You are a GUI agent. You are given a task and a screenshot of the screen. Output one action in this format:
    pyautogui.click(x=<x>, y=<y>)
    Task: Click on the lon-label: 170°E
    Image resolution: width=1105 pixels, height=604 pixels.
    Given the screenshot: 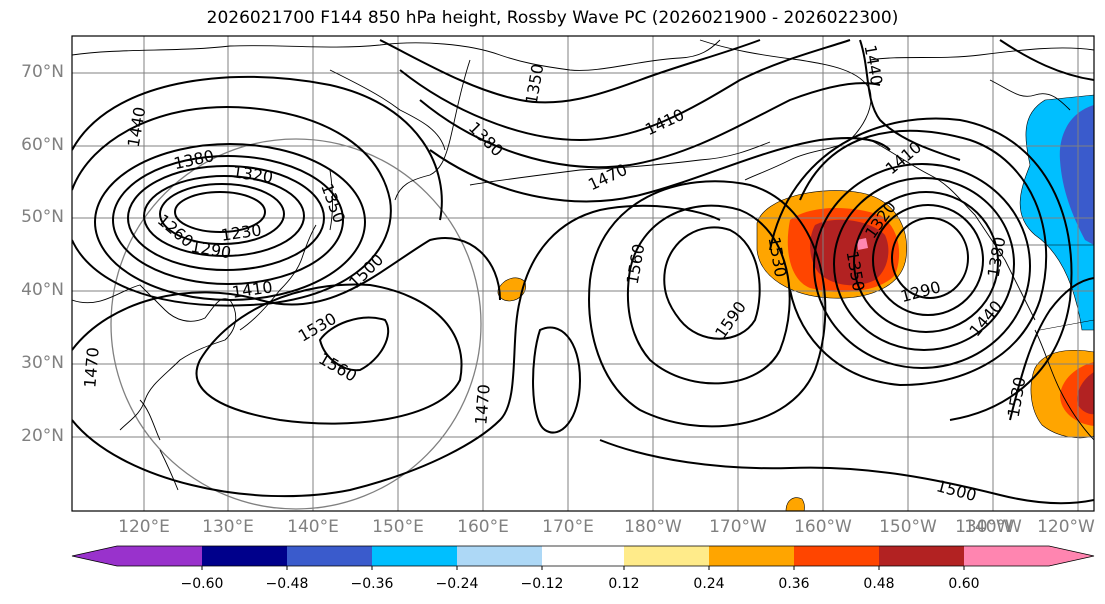 What is the action you would take?
    pyautogui.click(x=568, y=527)
    